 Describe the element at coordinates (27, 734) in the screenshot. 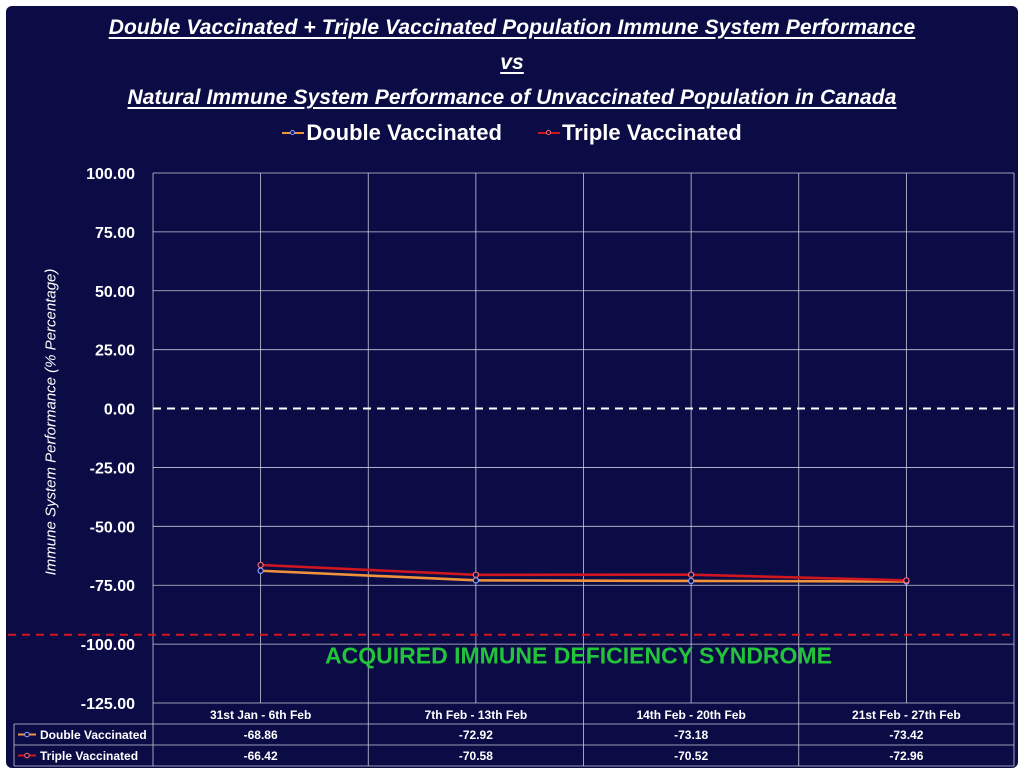

I see `table-swatch-marker-double` at that location.